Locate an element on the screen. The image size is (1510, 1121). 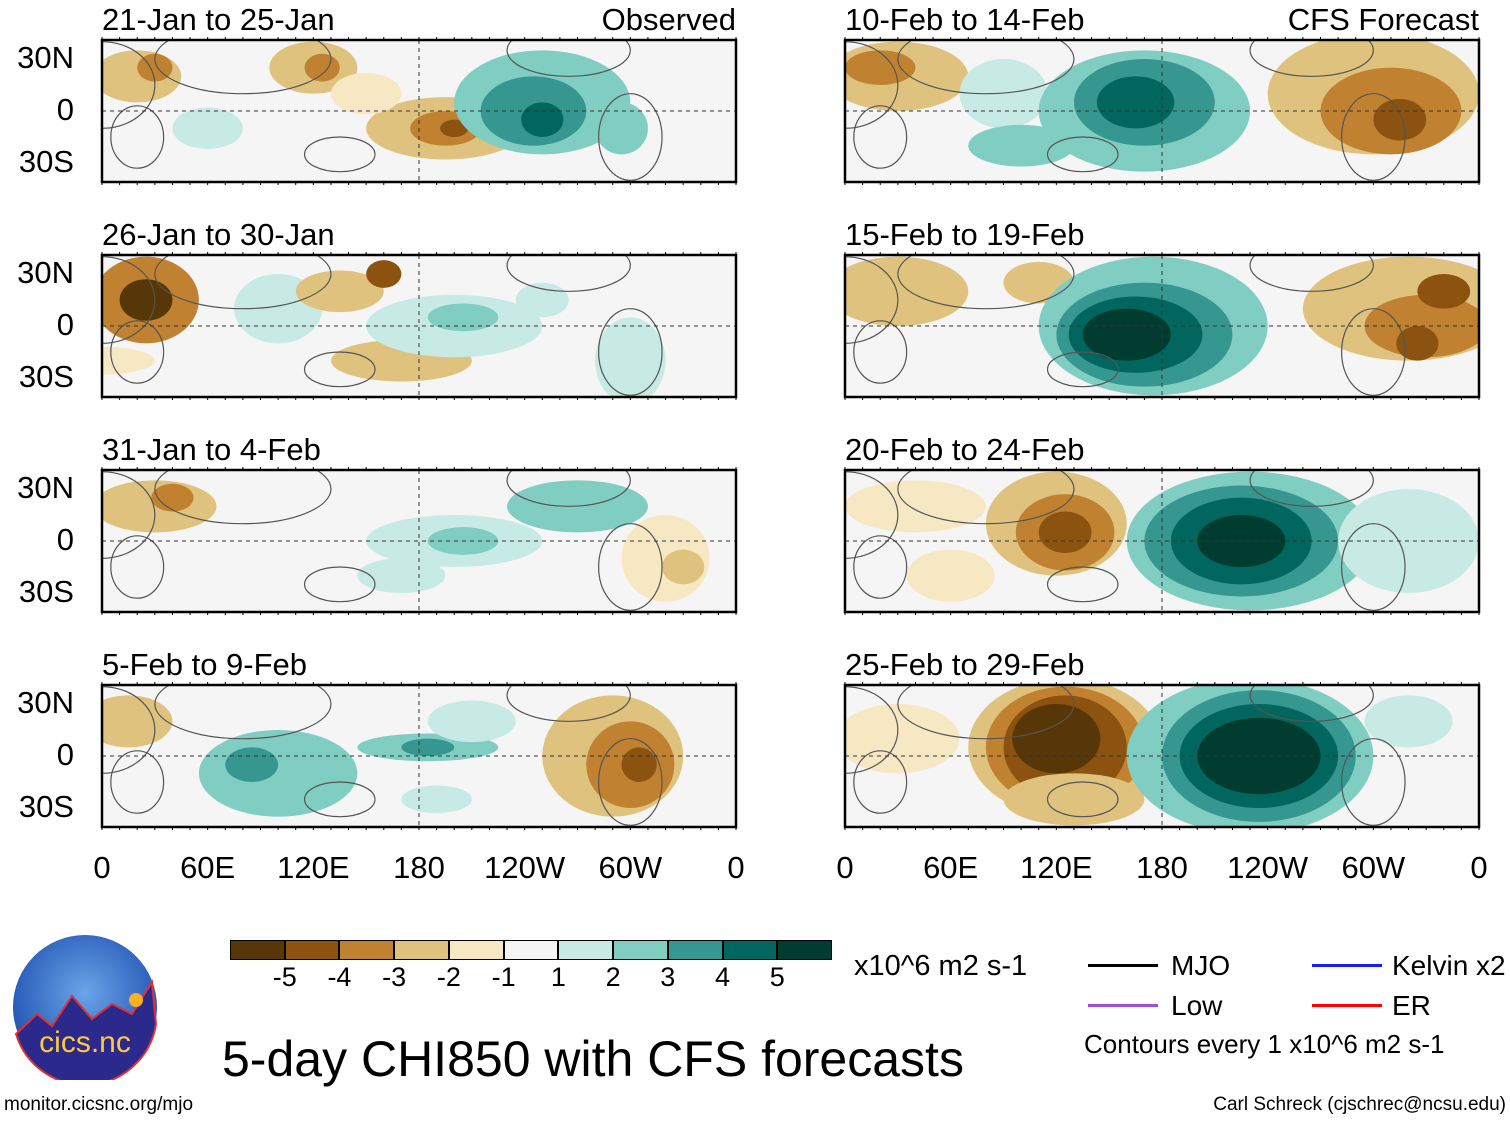
panel-title: 25-Feb to 29-Feb is located at coordinates (965, 664).